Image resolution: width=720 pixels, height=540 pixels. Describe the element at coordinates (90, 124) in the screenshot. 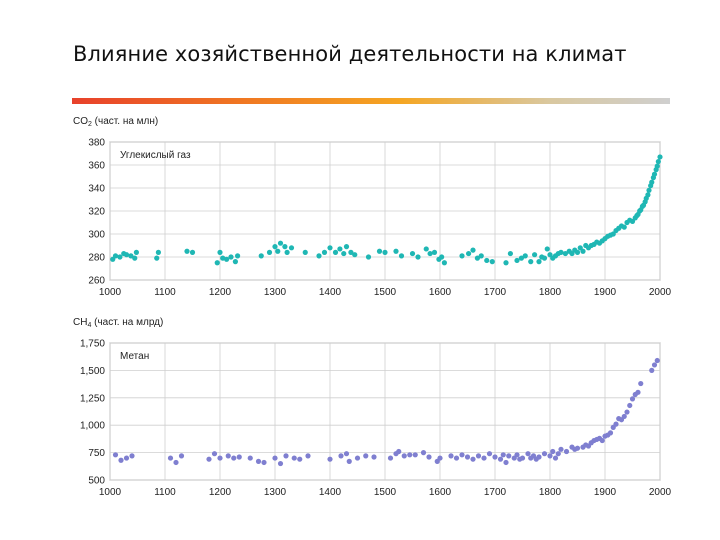

I see `co2-unit-sub: 2` at that location.